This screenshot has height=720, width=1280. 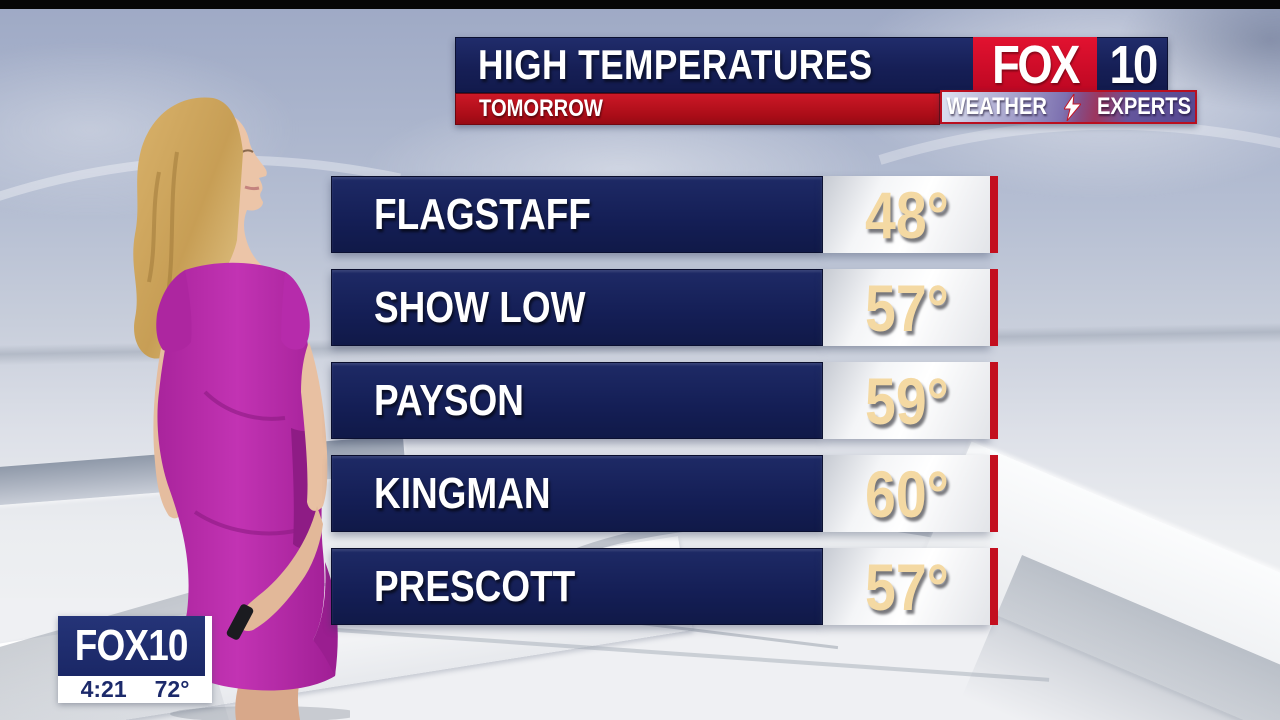 I want to click on temp-value: 59°, so click(x=906, y=400).